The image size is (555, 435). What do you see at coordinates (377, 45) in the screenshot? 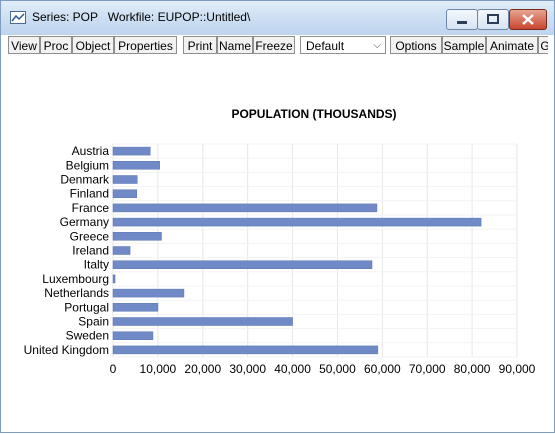
I see `chevron-down-icon: ⌵` at bounding box center [377, 45].